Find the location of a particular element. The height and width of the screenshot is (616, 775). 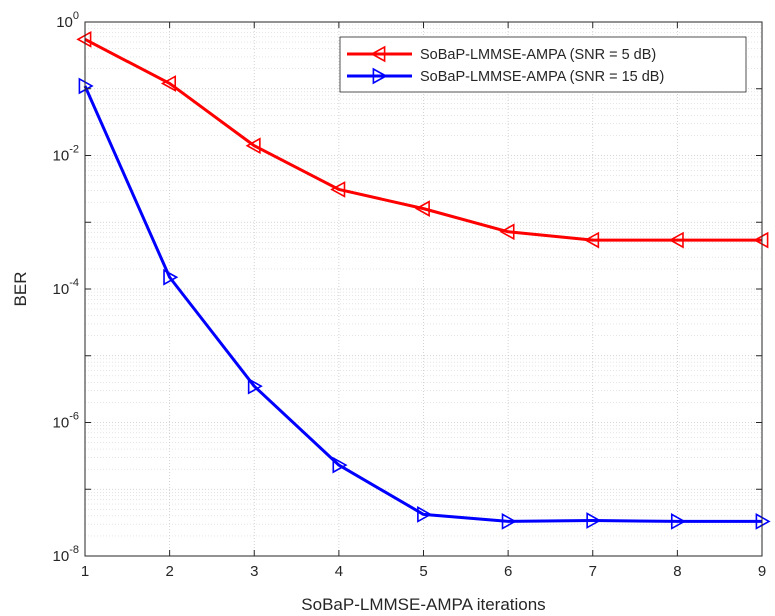

x-axis-label: SoBaP-LMMSE-AMPA iterations is located at coordinates (423, 604).